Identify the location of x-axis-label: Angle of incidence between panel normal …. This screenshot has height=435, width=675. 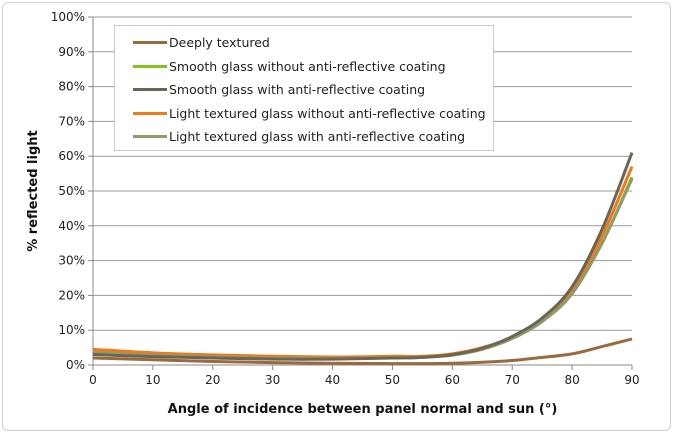
(363, 409).